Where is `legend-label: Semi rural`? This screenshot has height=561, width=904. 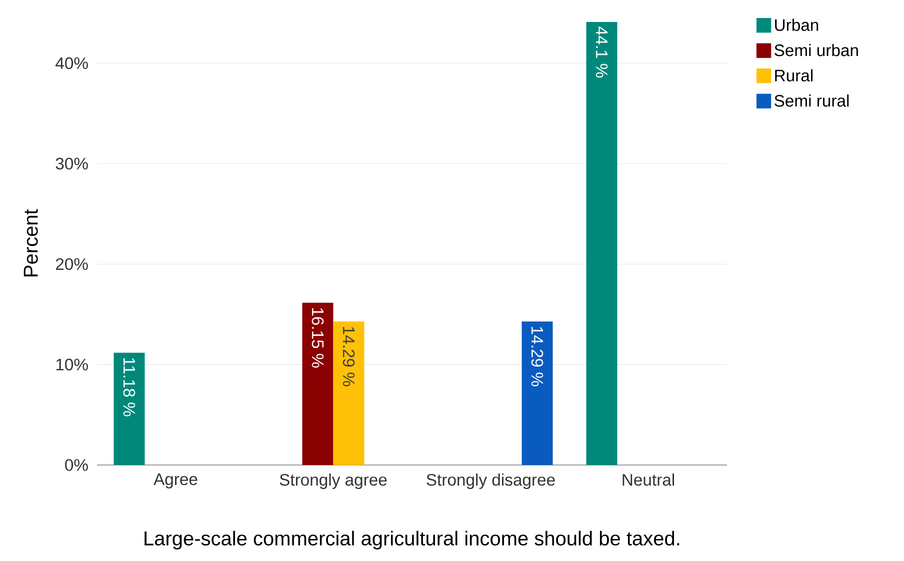 legend-label: Semi rural is located at coordinates (811, 100).